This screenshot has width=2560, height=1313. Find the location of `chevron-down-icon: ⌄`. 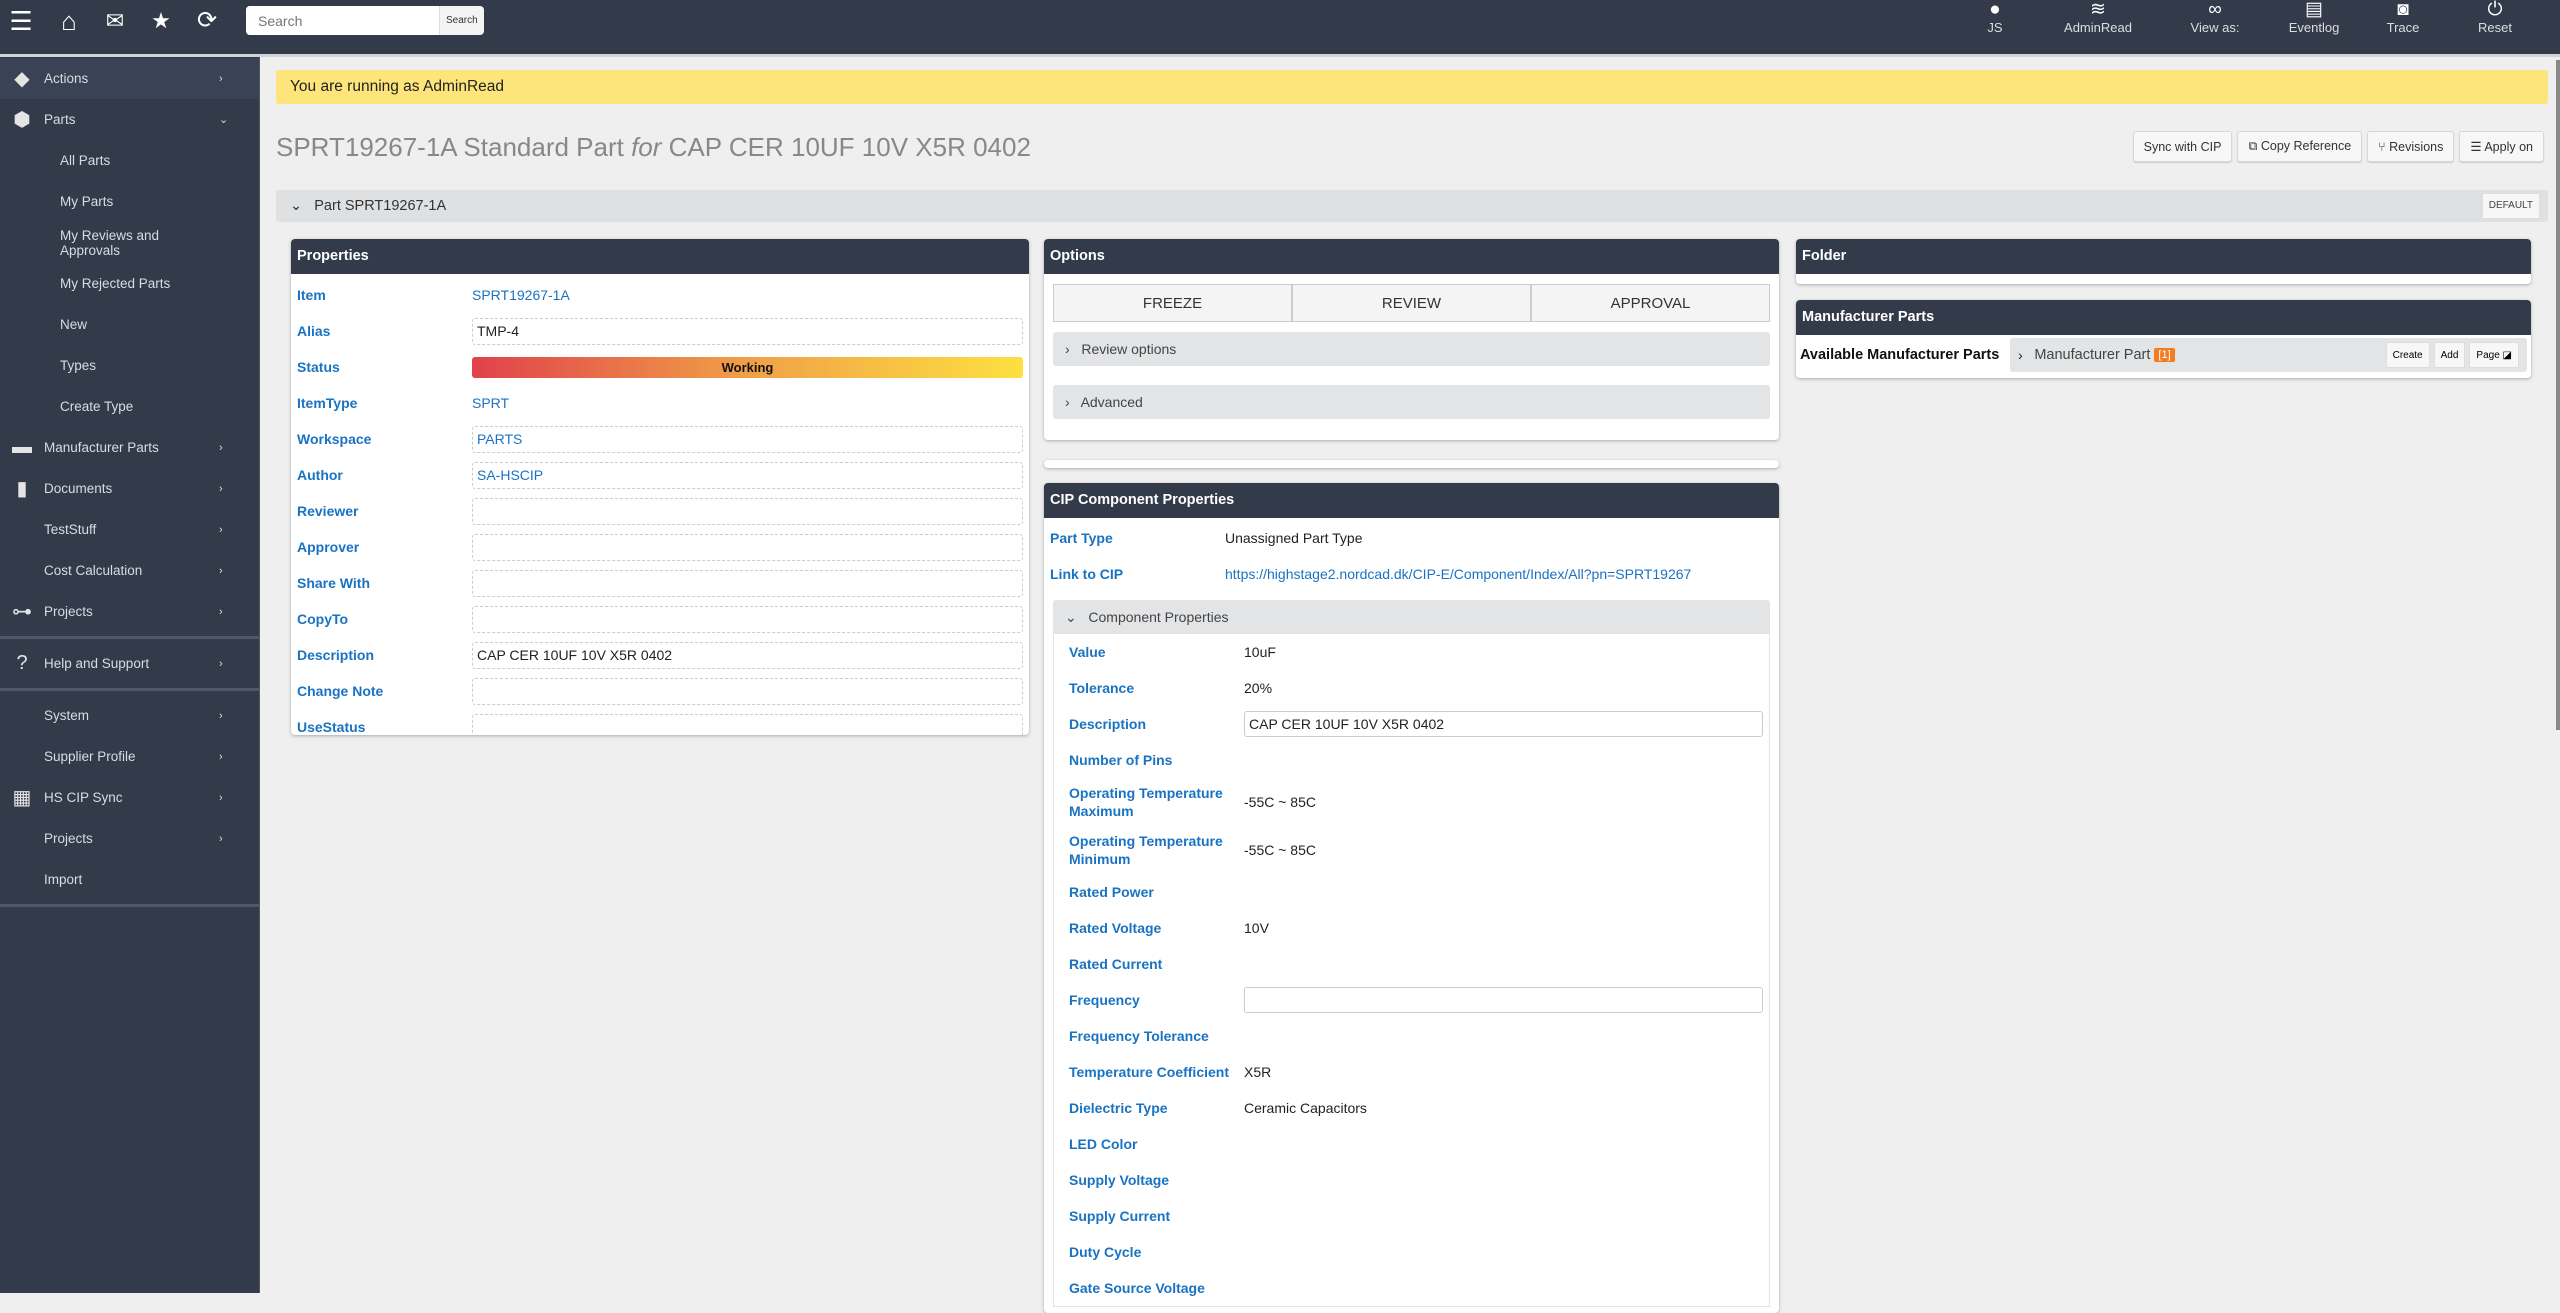

chevron-down-icon: ⌄ is located at coordinates (296, 206).